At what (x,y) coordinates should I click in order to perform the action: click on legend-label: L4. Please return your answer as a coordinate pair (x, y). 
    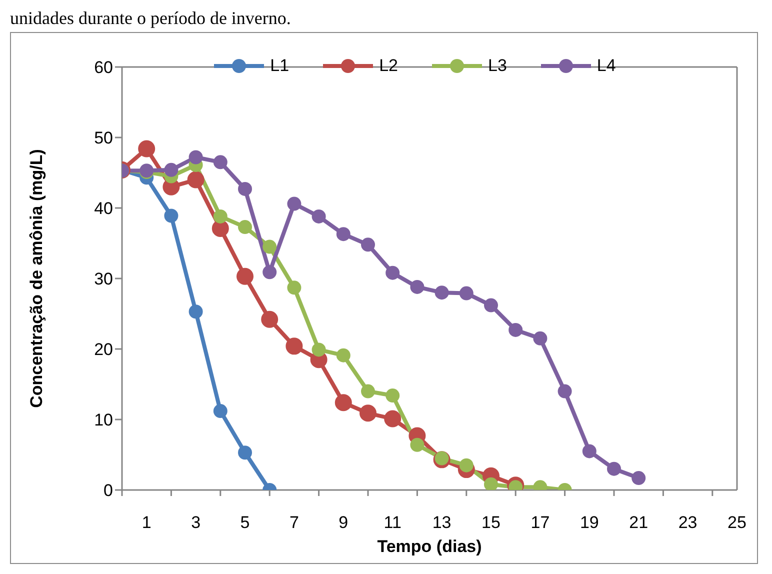
    Looking at the image, I should click on (606, 66).